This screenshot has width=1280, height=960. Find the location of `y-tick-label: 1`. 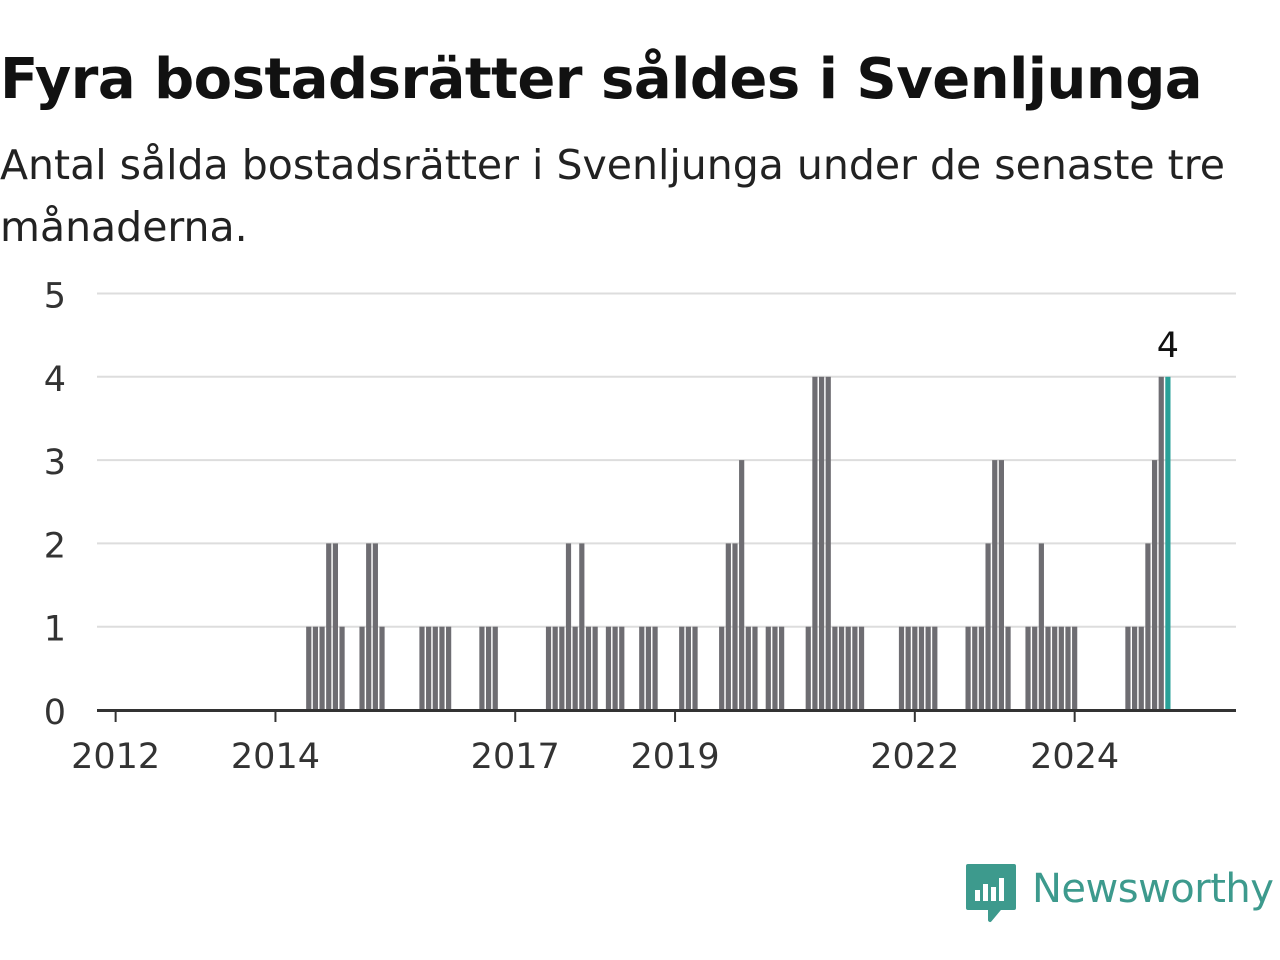

y-tick-label: 1 is located at coordinates (55, 630).